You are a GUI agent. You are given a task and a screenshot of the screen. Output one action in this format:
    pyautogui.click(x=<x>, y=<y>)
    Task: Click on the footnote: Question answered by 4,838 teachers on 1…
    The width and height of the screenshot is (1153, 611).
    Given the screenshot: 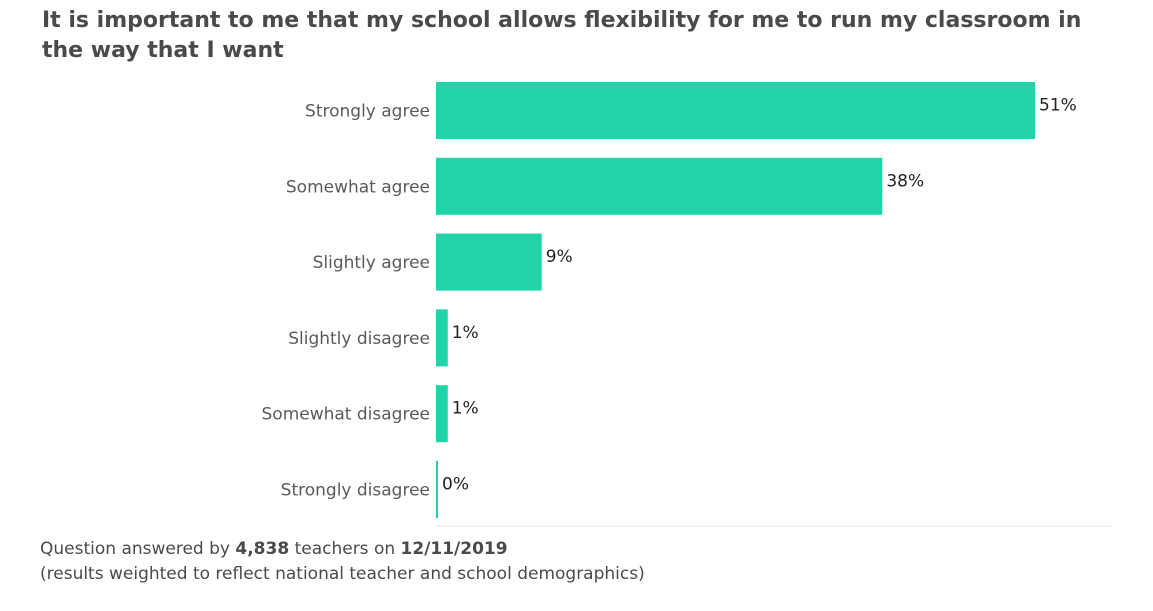 What is the action you would take?
    pyautogui.click(x=342, y=562)
    